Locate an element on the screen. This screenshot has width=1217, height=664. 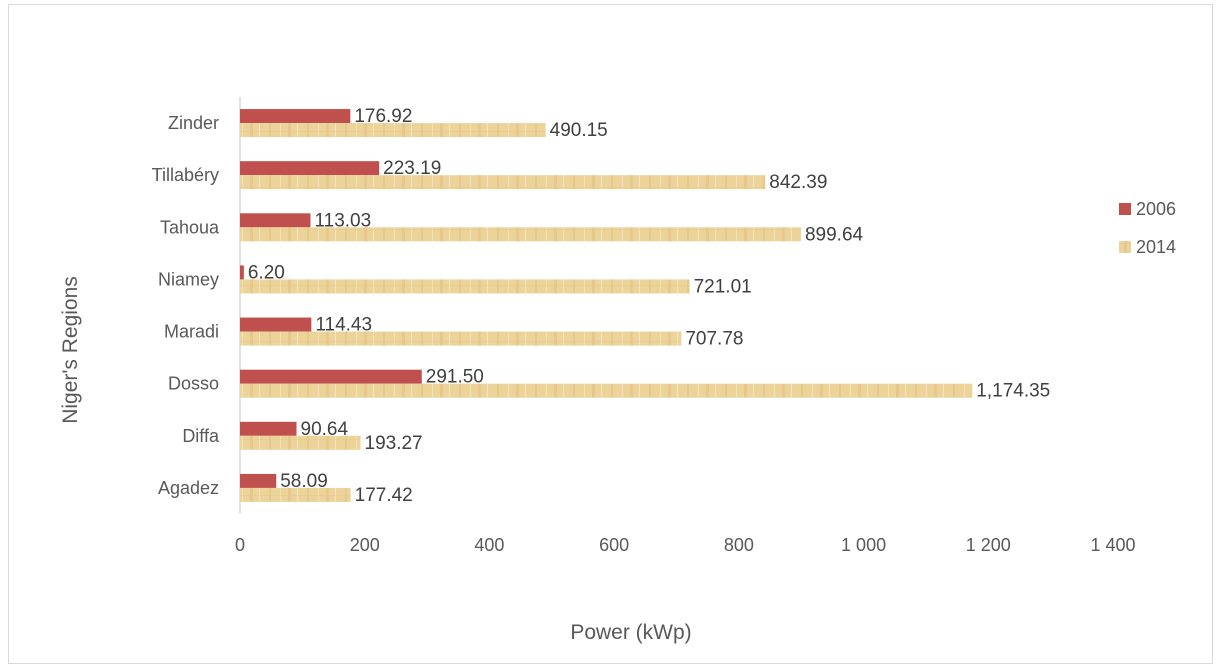
x-axis-title: Power (kWp) is located at coordinates (630, 632).